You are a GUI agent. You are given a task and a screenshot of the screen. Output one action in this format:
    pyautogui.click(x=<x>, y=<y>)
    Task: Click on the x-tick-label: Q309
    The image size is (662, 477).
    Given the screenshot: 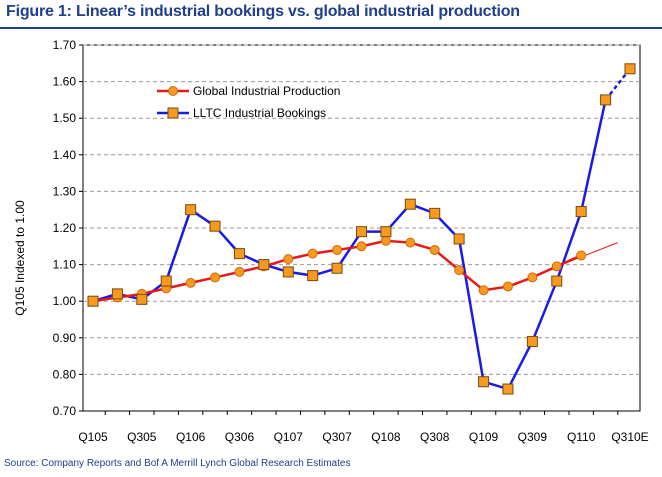 What is the action you would take?
    pyautogui.click(x=533, y=437)
    